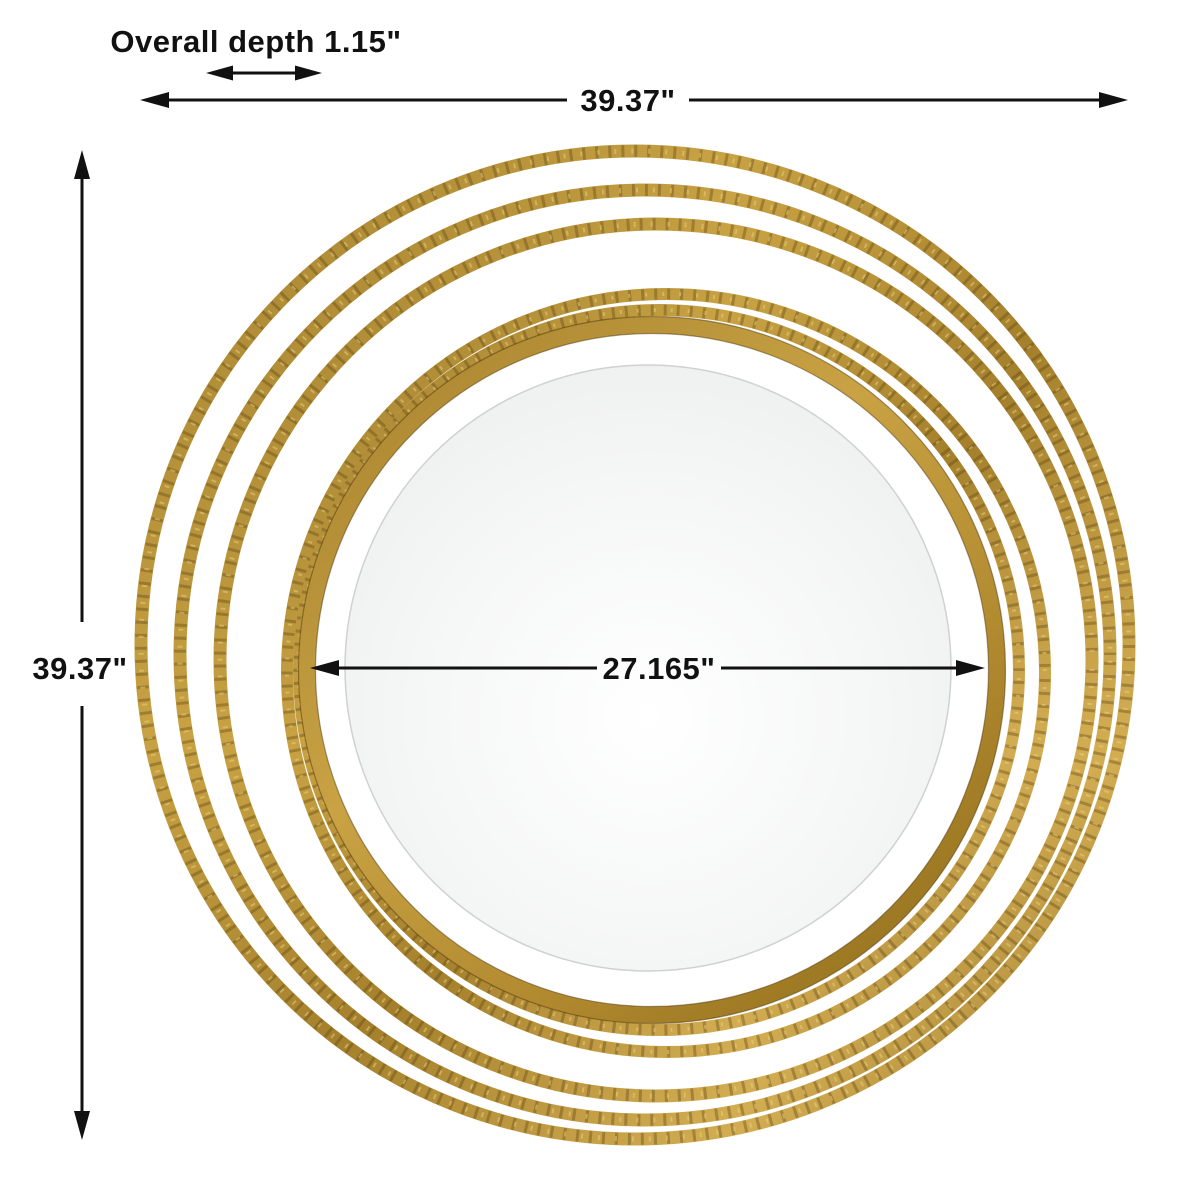 This screenshot has height=1200, width=1200. I want to click on overall-height-label: 39.37", so click(79, 668).